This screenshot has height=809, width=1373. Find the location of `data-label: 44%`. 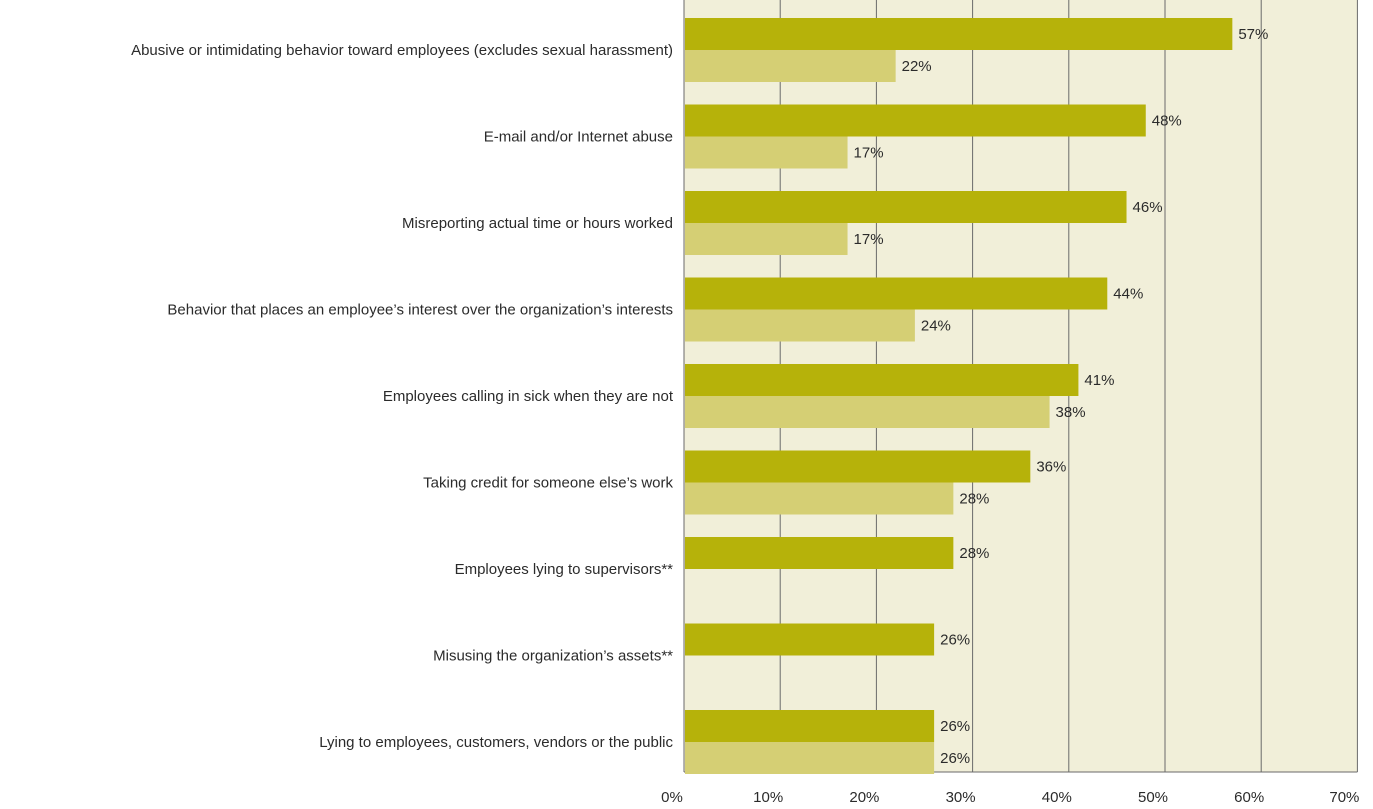

data-label: 44% is located at coordinates (1128, 294).